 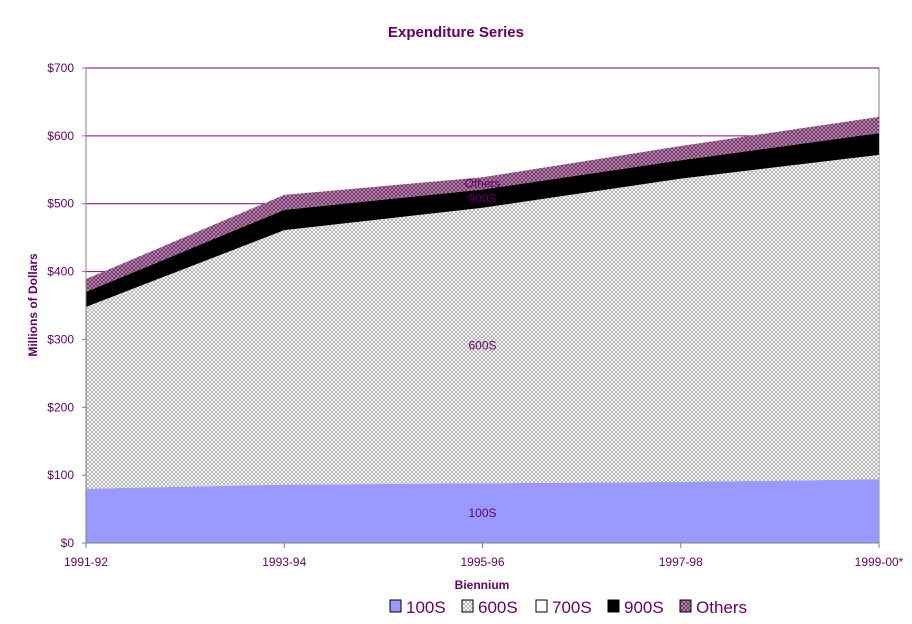 I want to click on y-tick-label: $700, so click(x=60, y=68).